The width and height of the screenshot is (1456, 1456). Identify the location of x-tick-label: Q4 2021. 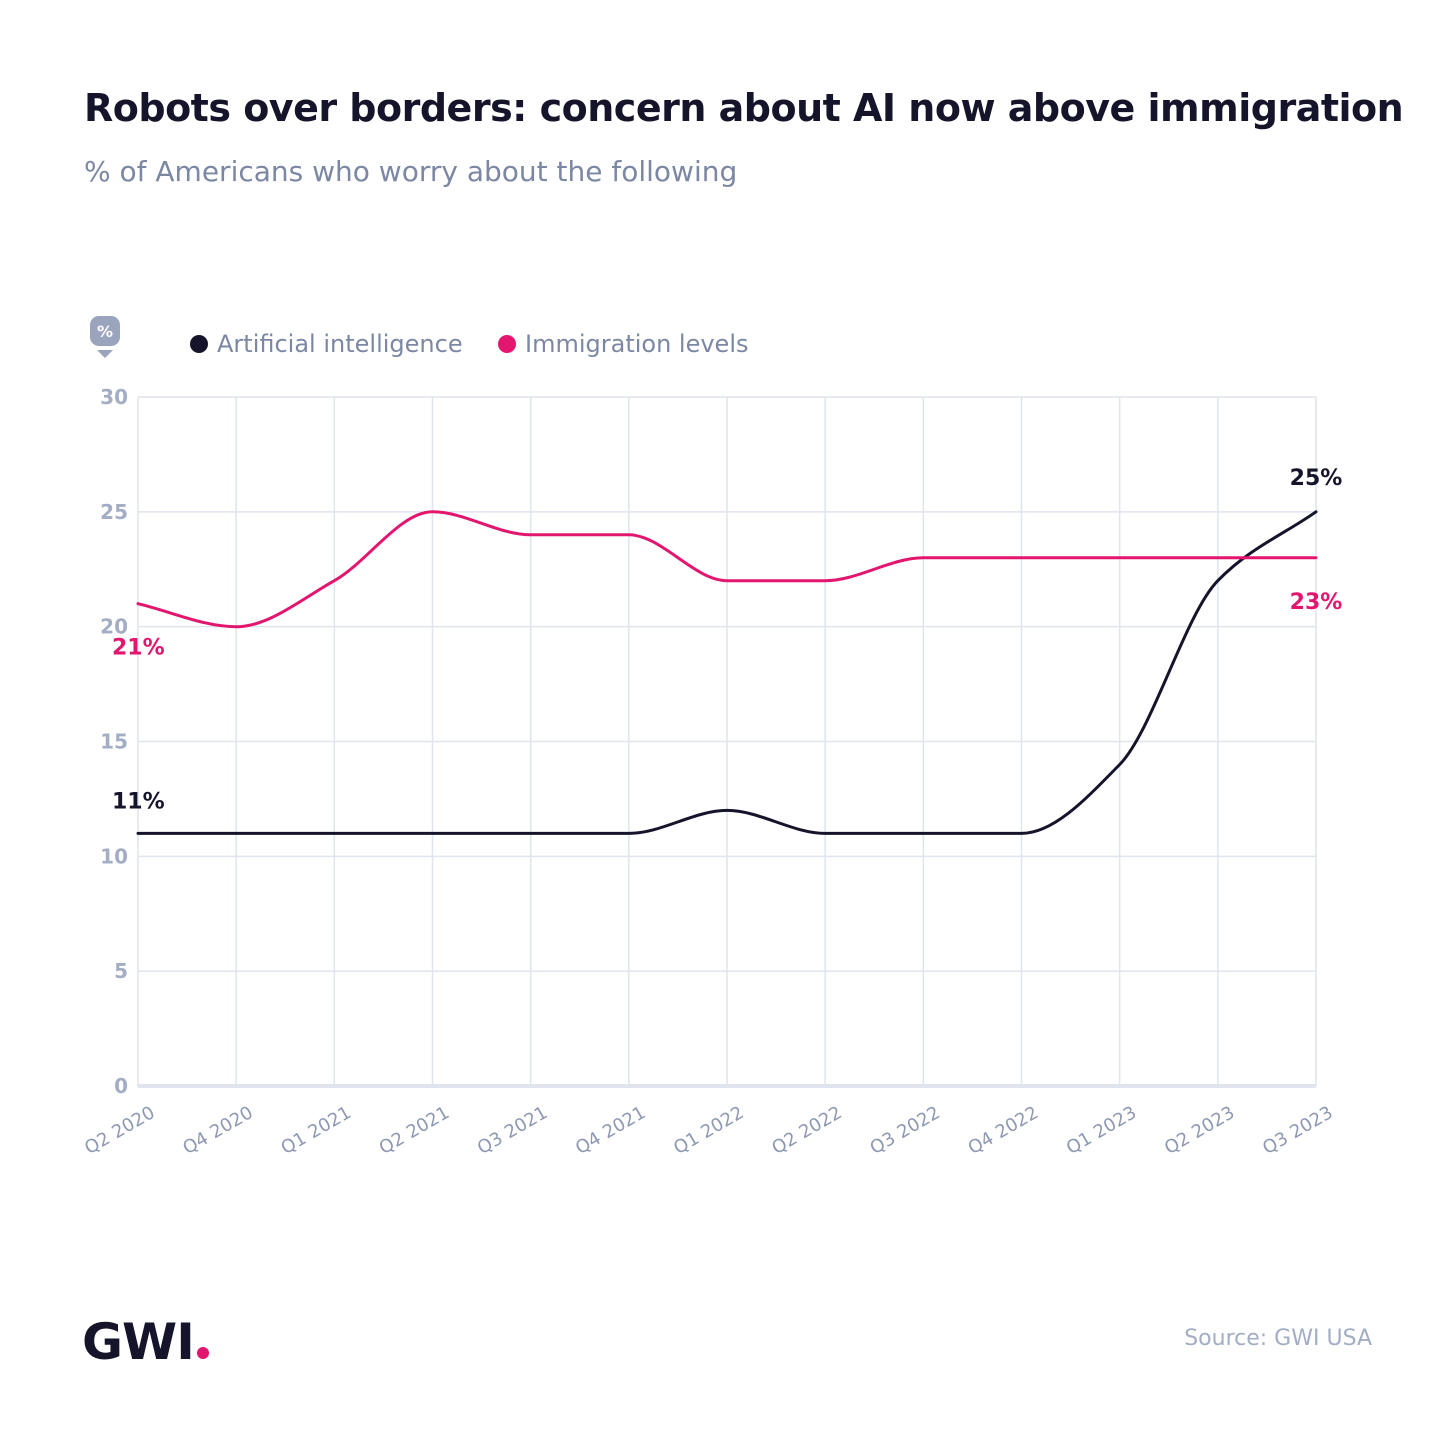
(610, 1130).